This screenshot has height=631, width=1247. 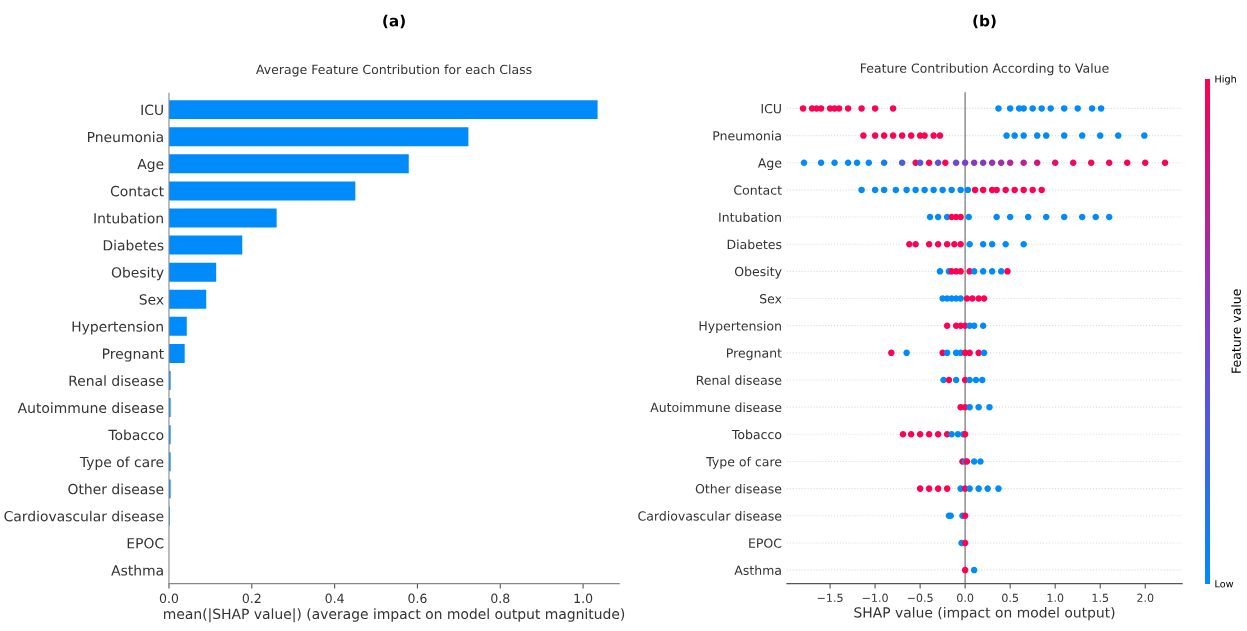 What do you see at coordinates (1225, 80) in the screenshot?
I see `color-bar-label: High` at bounding box center [1225, 80].